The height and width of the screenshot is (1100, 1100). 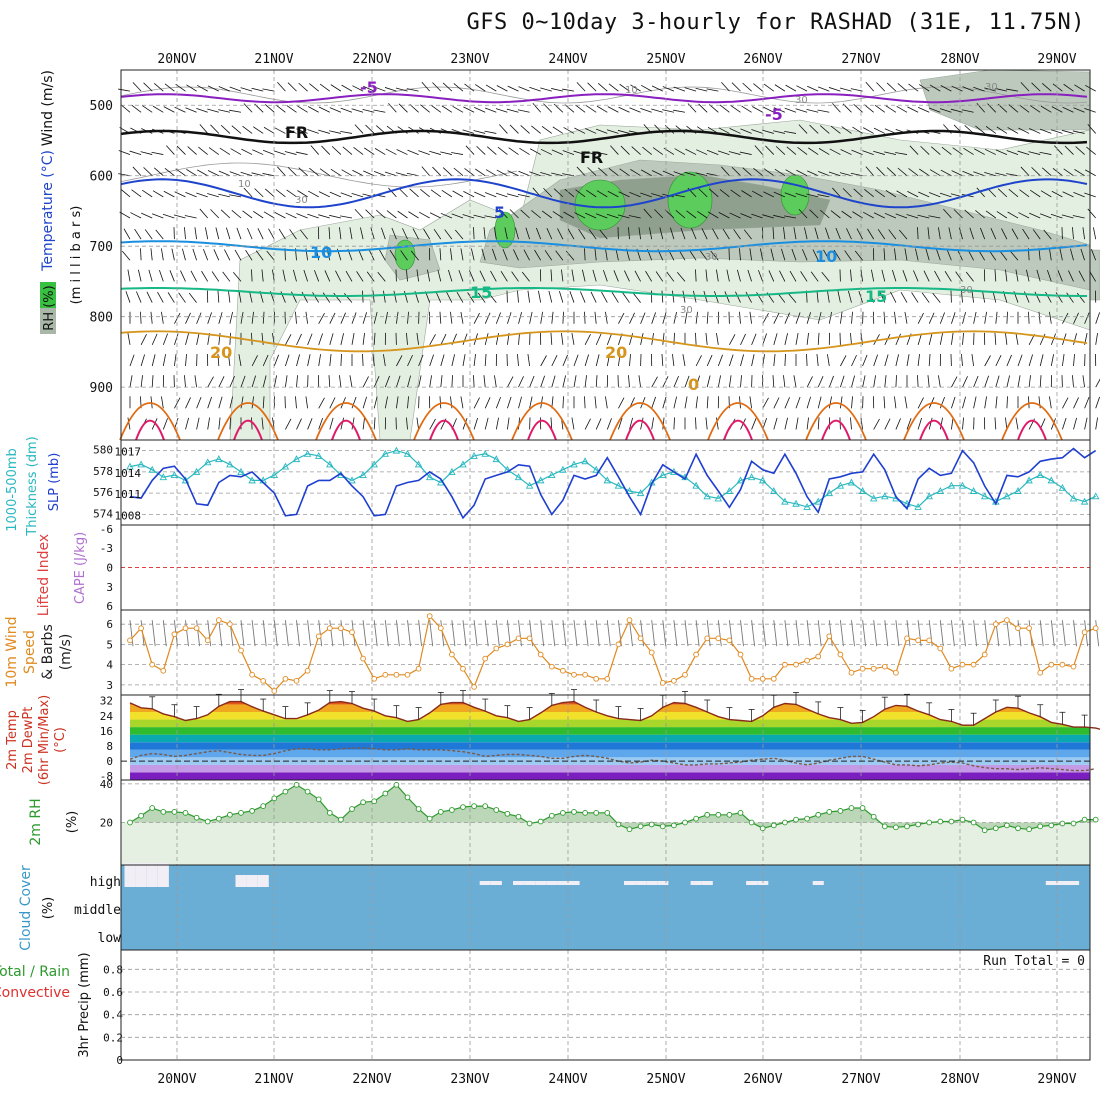 I want to click on top-date-label: 24NOV, so click(x=567, y=59).